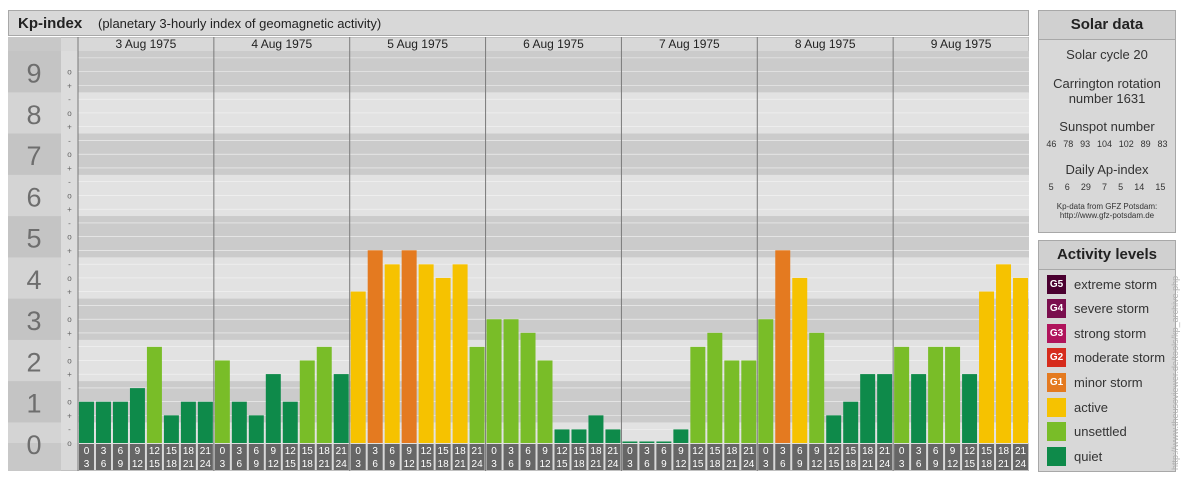 The height and width of the screenshot is (480, 1184). Describe the element at coordinates (1160, 187) in the screenshot. I see `ap-value: 15` at that location.